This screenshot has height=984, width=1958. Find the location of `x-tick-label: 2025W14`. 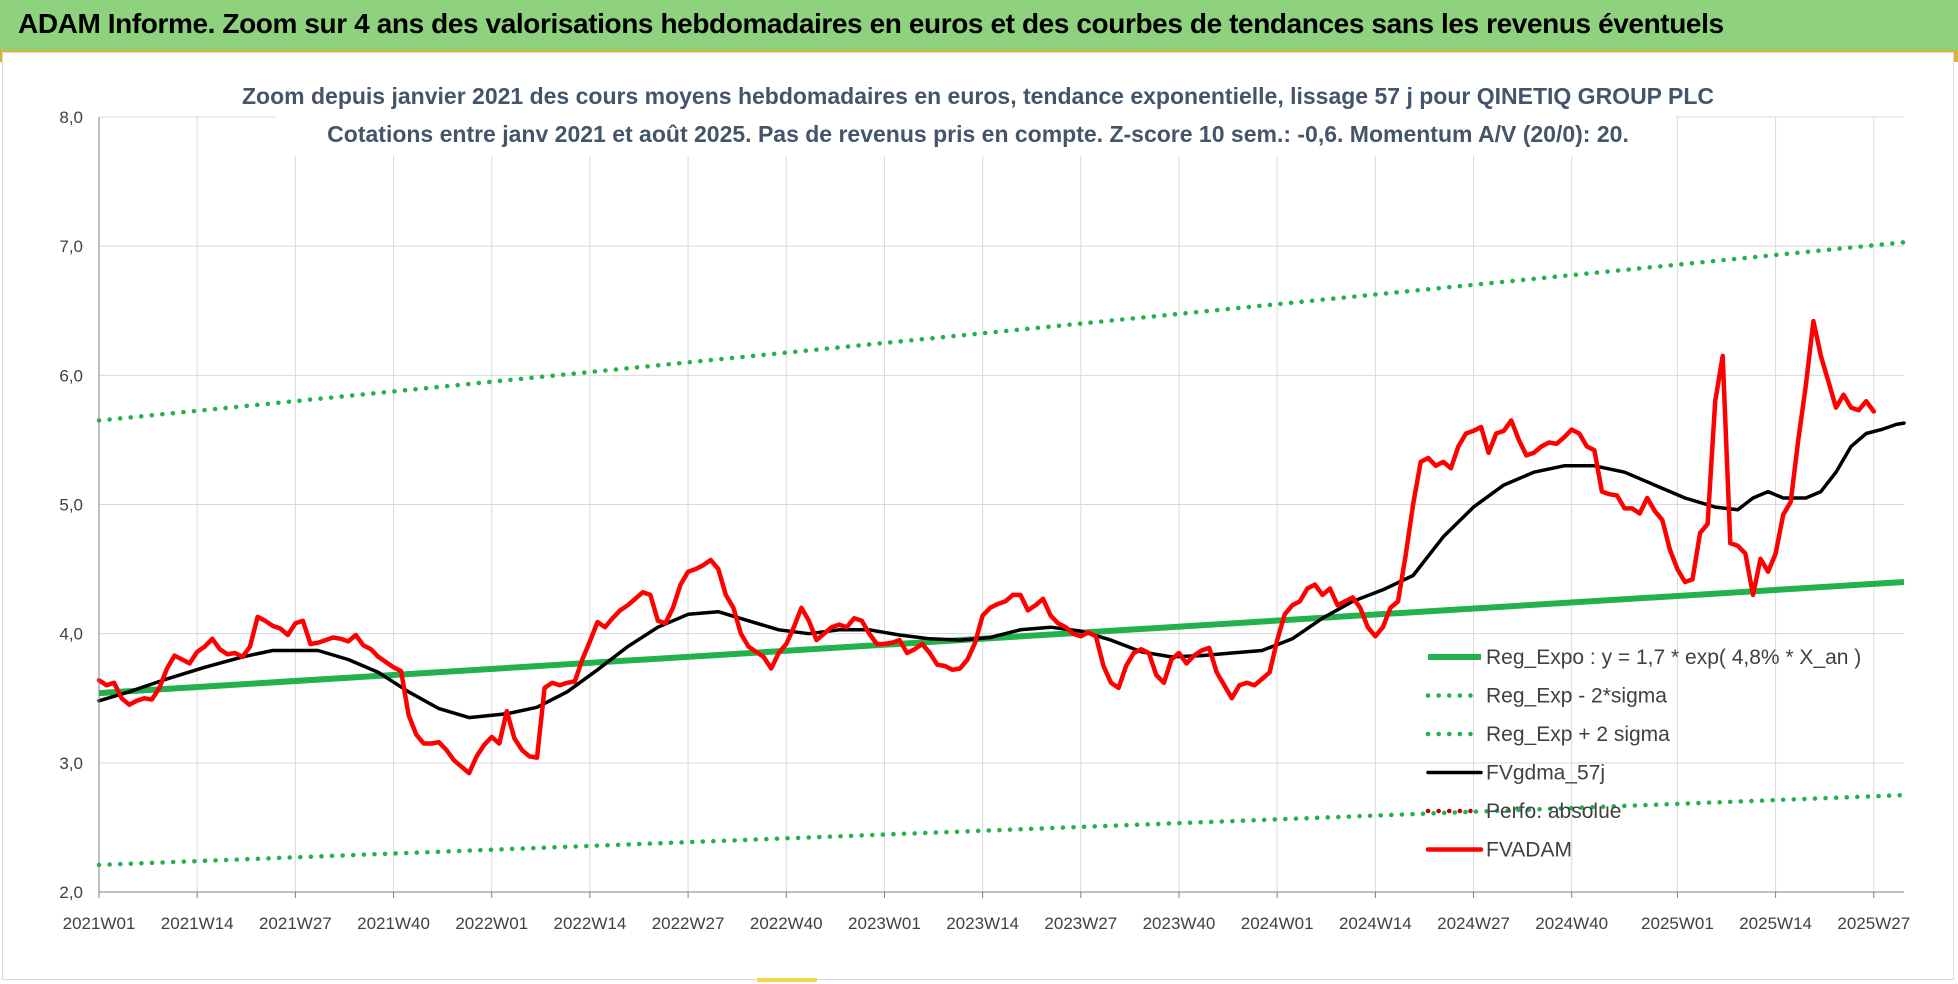

x-tick-label: 2025W14 is located at coordinates (1775, 923).